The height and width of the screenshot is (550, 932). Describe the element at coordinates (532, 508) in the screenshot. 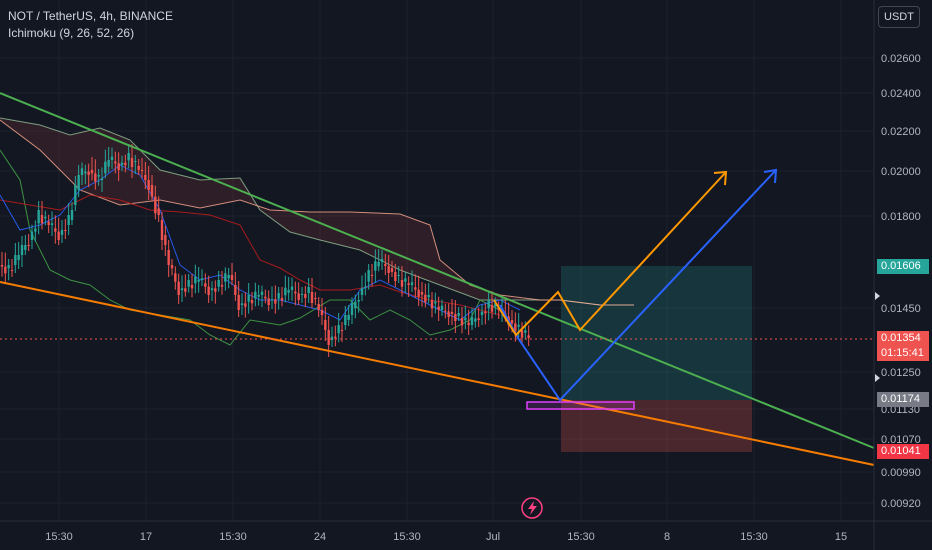

I see `lightning-icon` at that location.